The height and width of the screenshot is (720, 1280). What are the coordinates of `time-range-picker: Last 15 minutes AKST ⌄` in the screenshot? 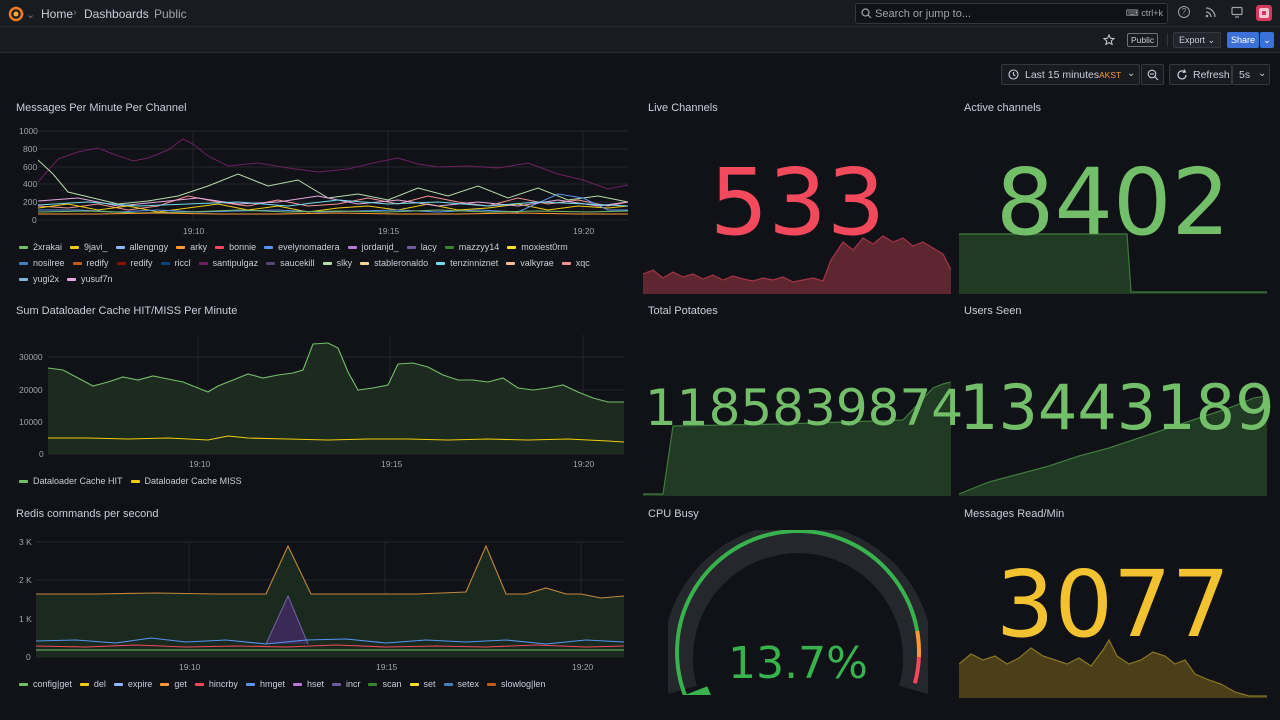 It's located at (1070, 74).